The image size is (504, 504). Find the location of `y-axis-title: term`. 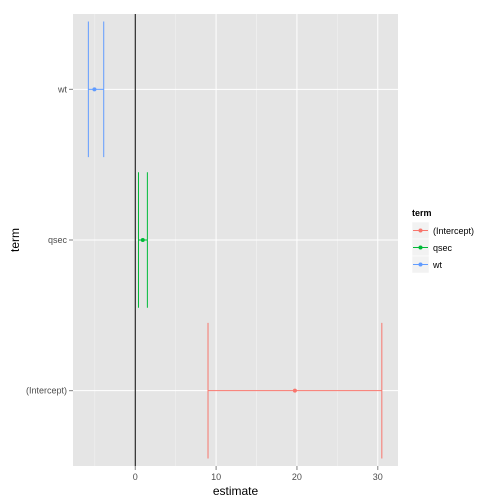

y-axis-title: term is located at coordinates (15, 240).